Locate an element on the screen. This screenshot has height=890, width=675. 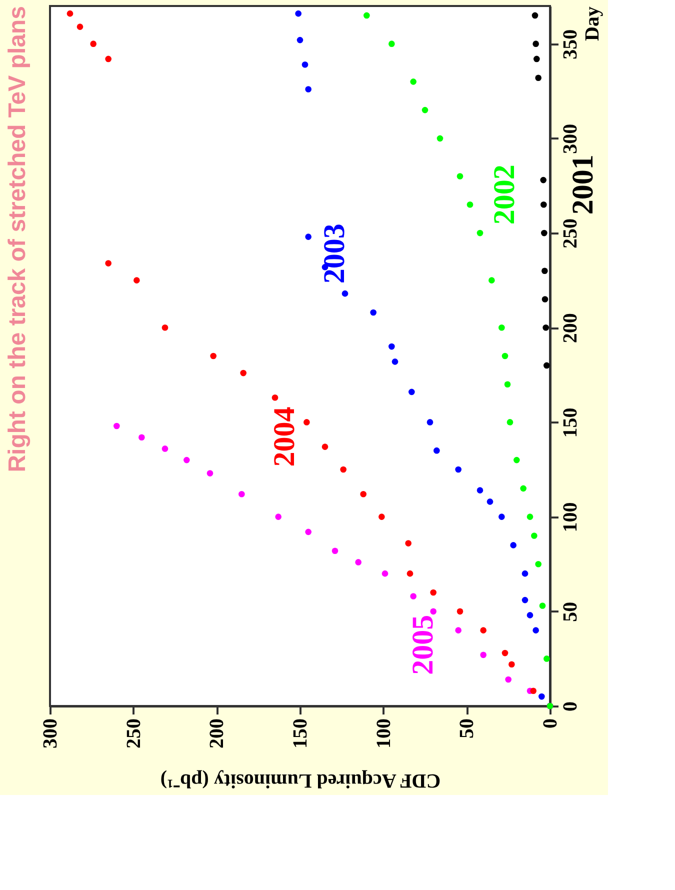
text: Right on the track of stretched TeV plans is located at coordinates (17, 239).